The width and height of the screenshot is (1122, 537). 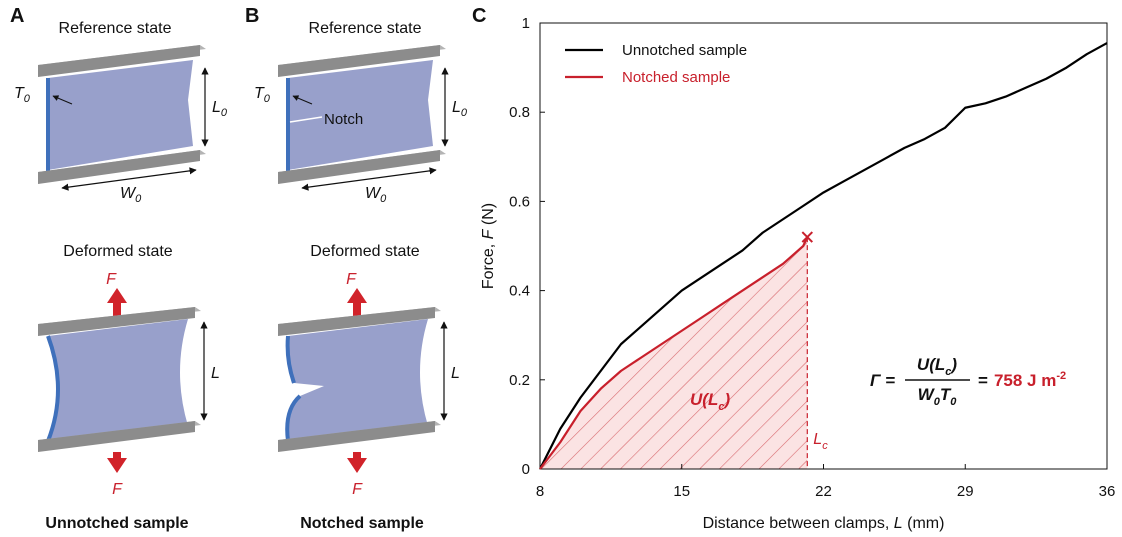 I want to click on label: C, so click(x=479, y=16).